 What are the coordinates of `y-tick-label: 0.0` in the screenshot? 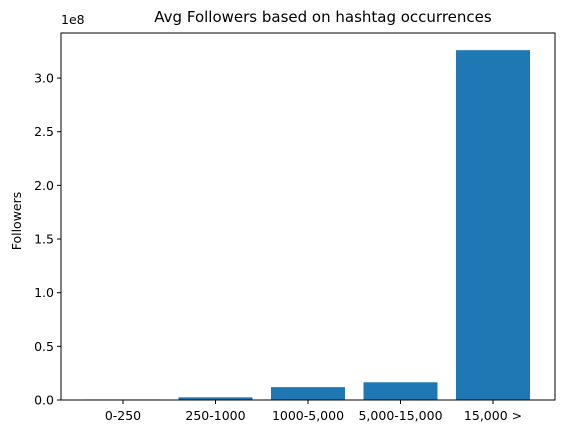 It's located at (44, 400).